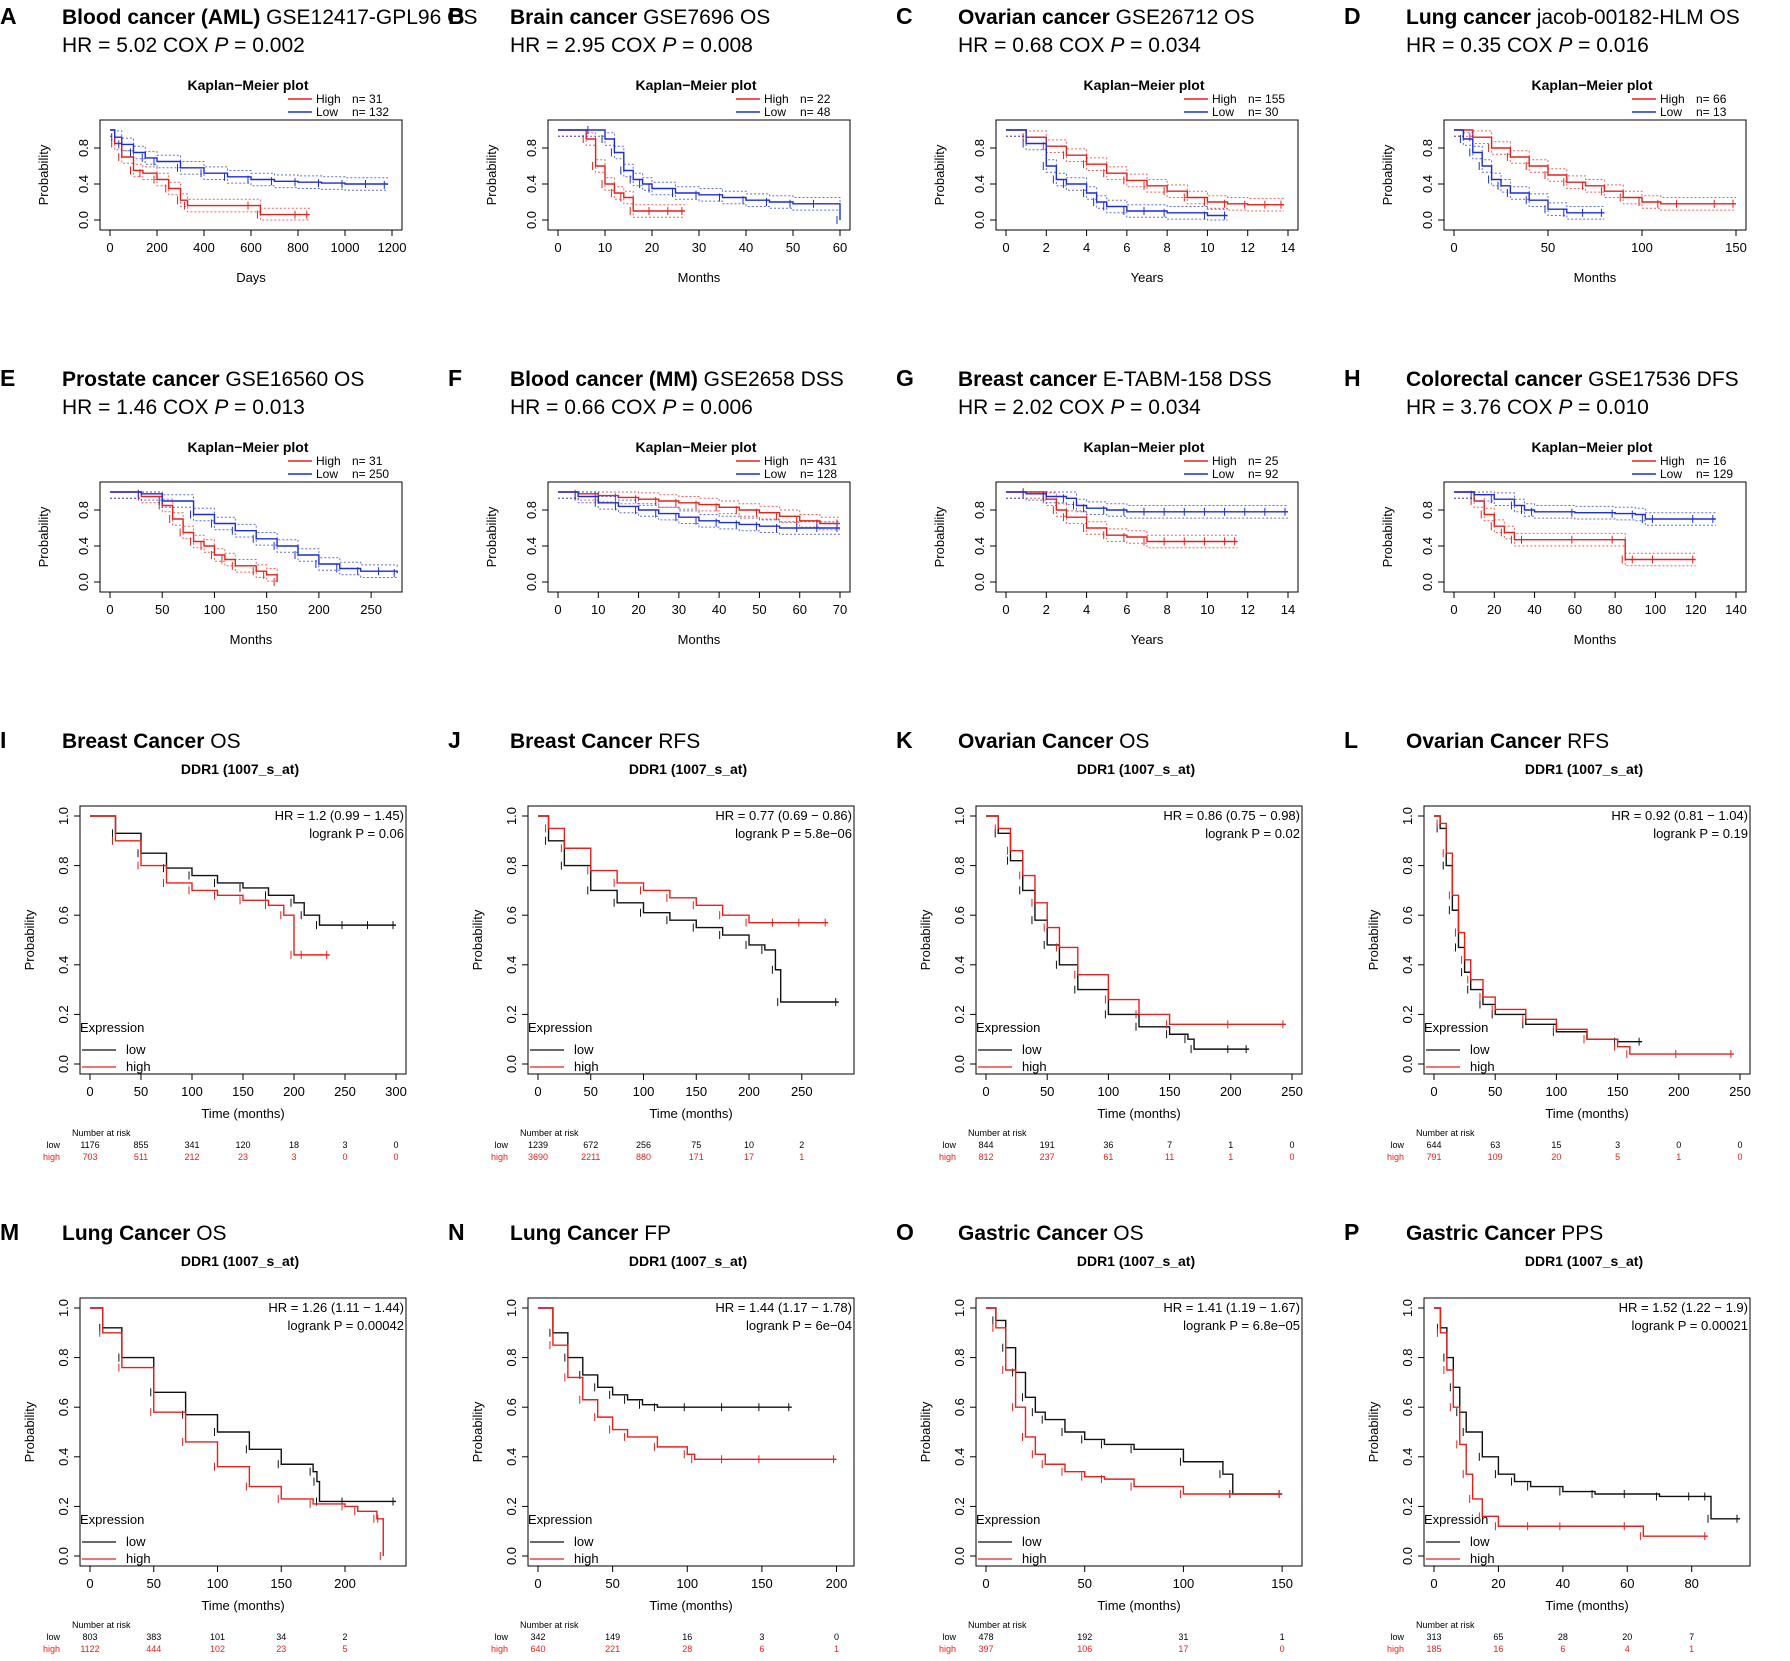  I want to click on x-tick-label: 150, so click(267, 609).